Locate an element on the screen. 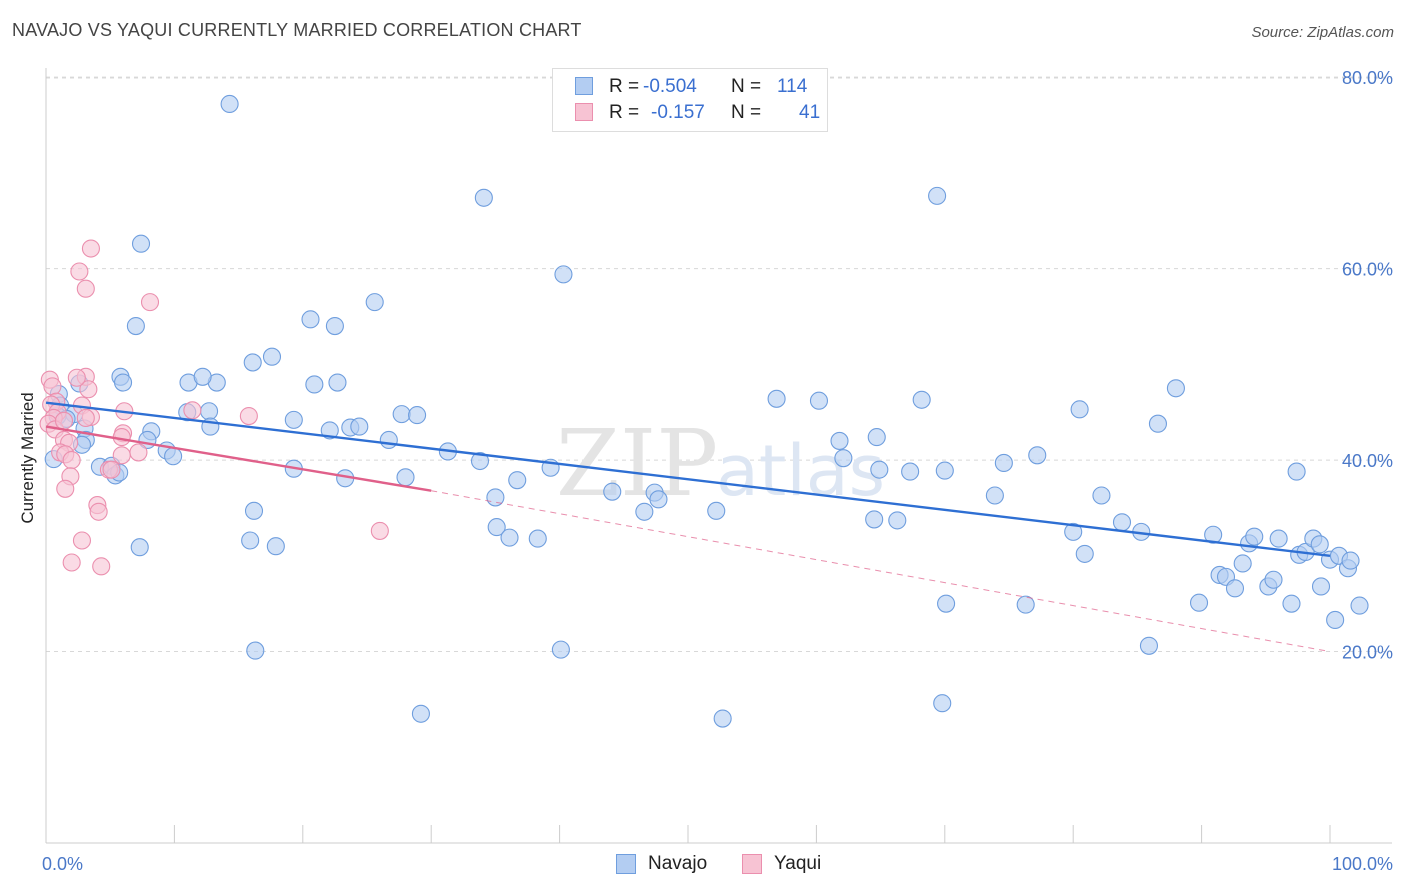  y-tick-label: 20.0% is located at coordinates (1367, 653).